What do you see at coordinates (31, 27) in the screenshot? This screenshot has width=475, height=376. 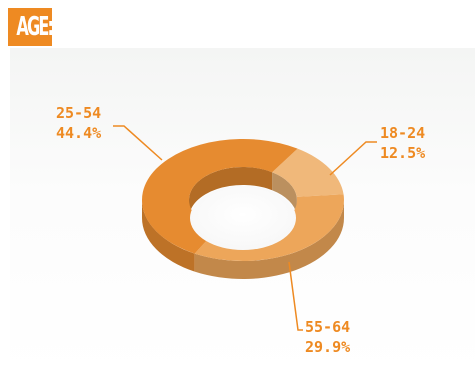 I see `header-badge: AGE:` at bounding box center [31, 27].